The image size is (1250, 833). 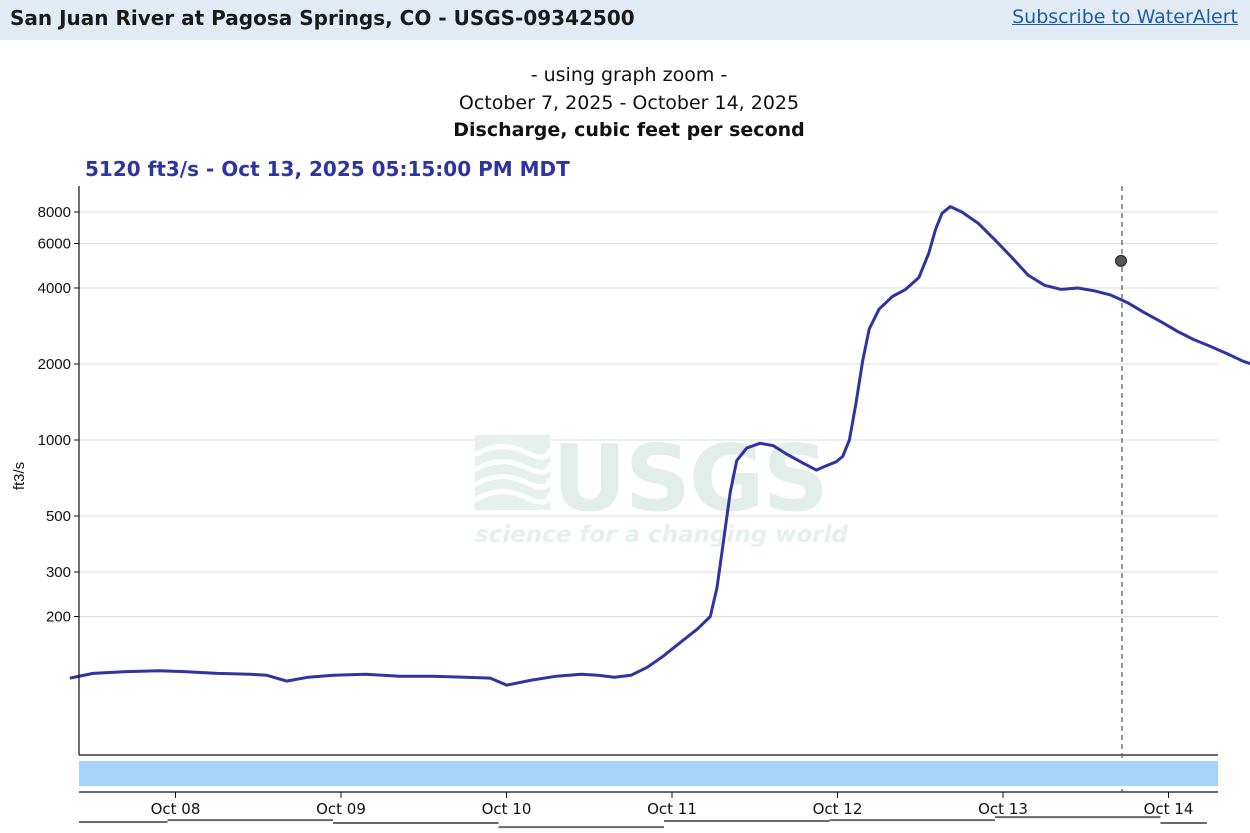 I want to click on x-tick-label: Oct 11, so click(x=672, y=809).